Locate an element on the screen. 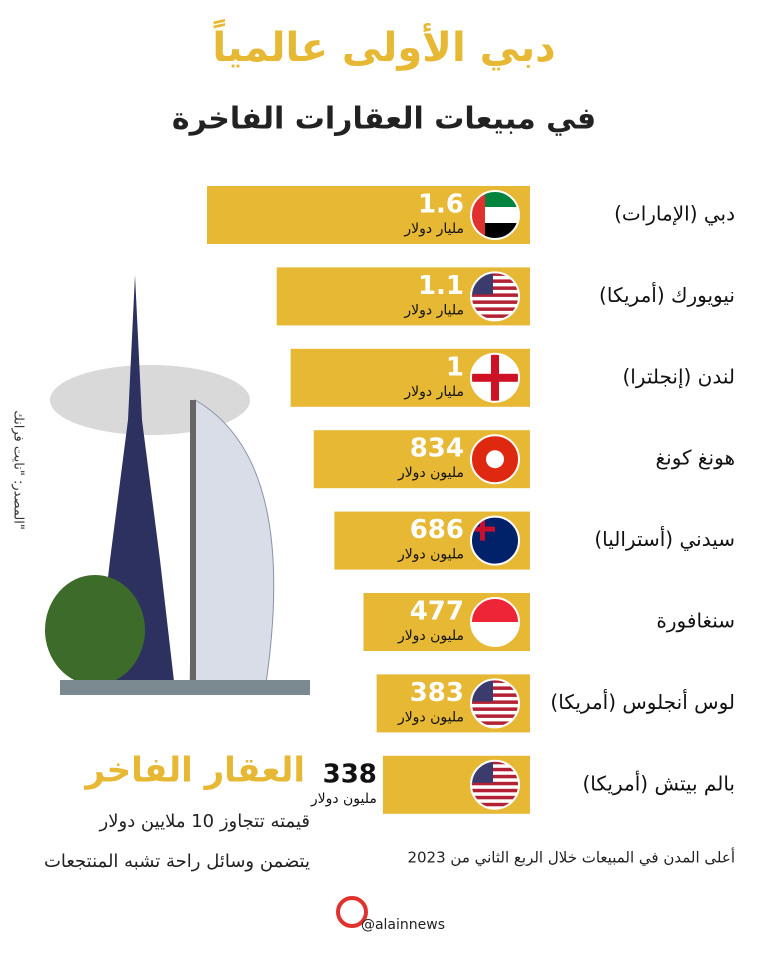 The height and width of the screenshot is (960, 768). category-label: بالم بيتش (أمريكا) is located at coordinates (658, 782).